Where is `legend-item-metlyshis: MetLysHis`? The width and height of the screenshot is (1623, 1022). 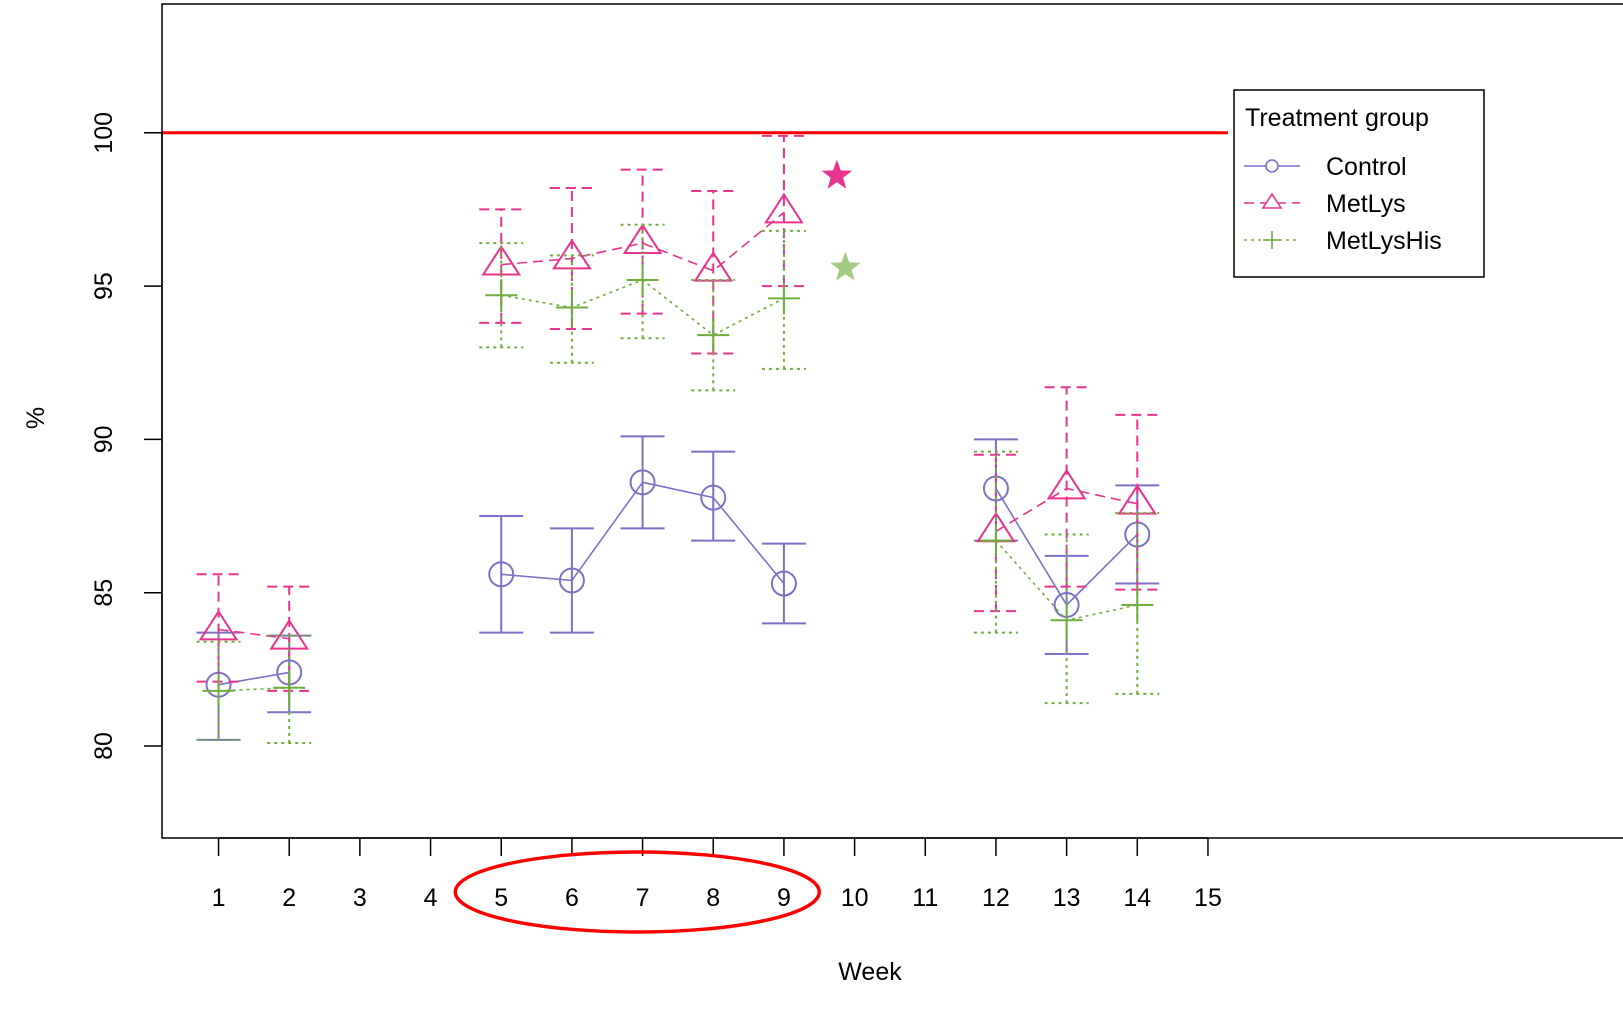 legend-item-metlyshis: MetLysHis is located at coordinates (1343, 241).